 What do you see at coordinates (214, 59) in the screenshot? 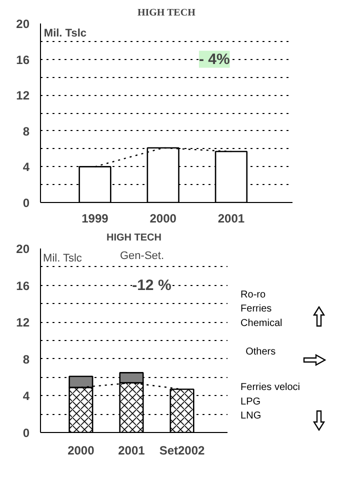
I see `annotation: - 4%` at bounding box center [214, 59].